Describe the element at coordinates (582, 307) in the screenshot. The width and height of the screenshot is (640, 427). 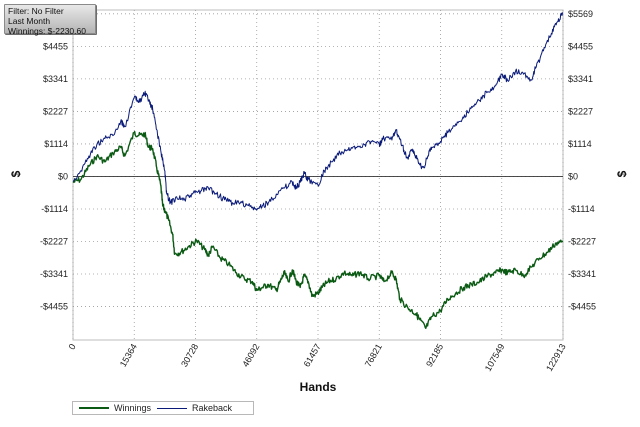
I see `y-tick-label-right: -$4455` at that location.